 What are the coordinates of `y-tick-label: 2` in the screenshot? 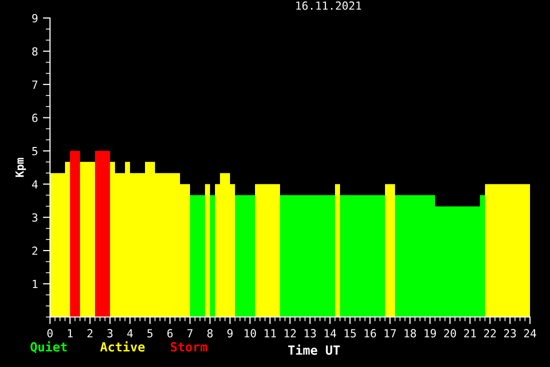 It's located at (35, 250).